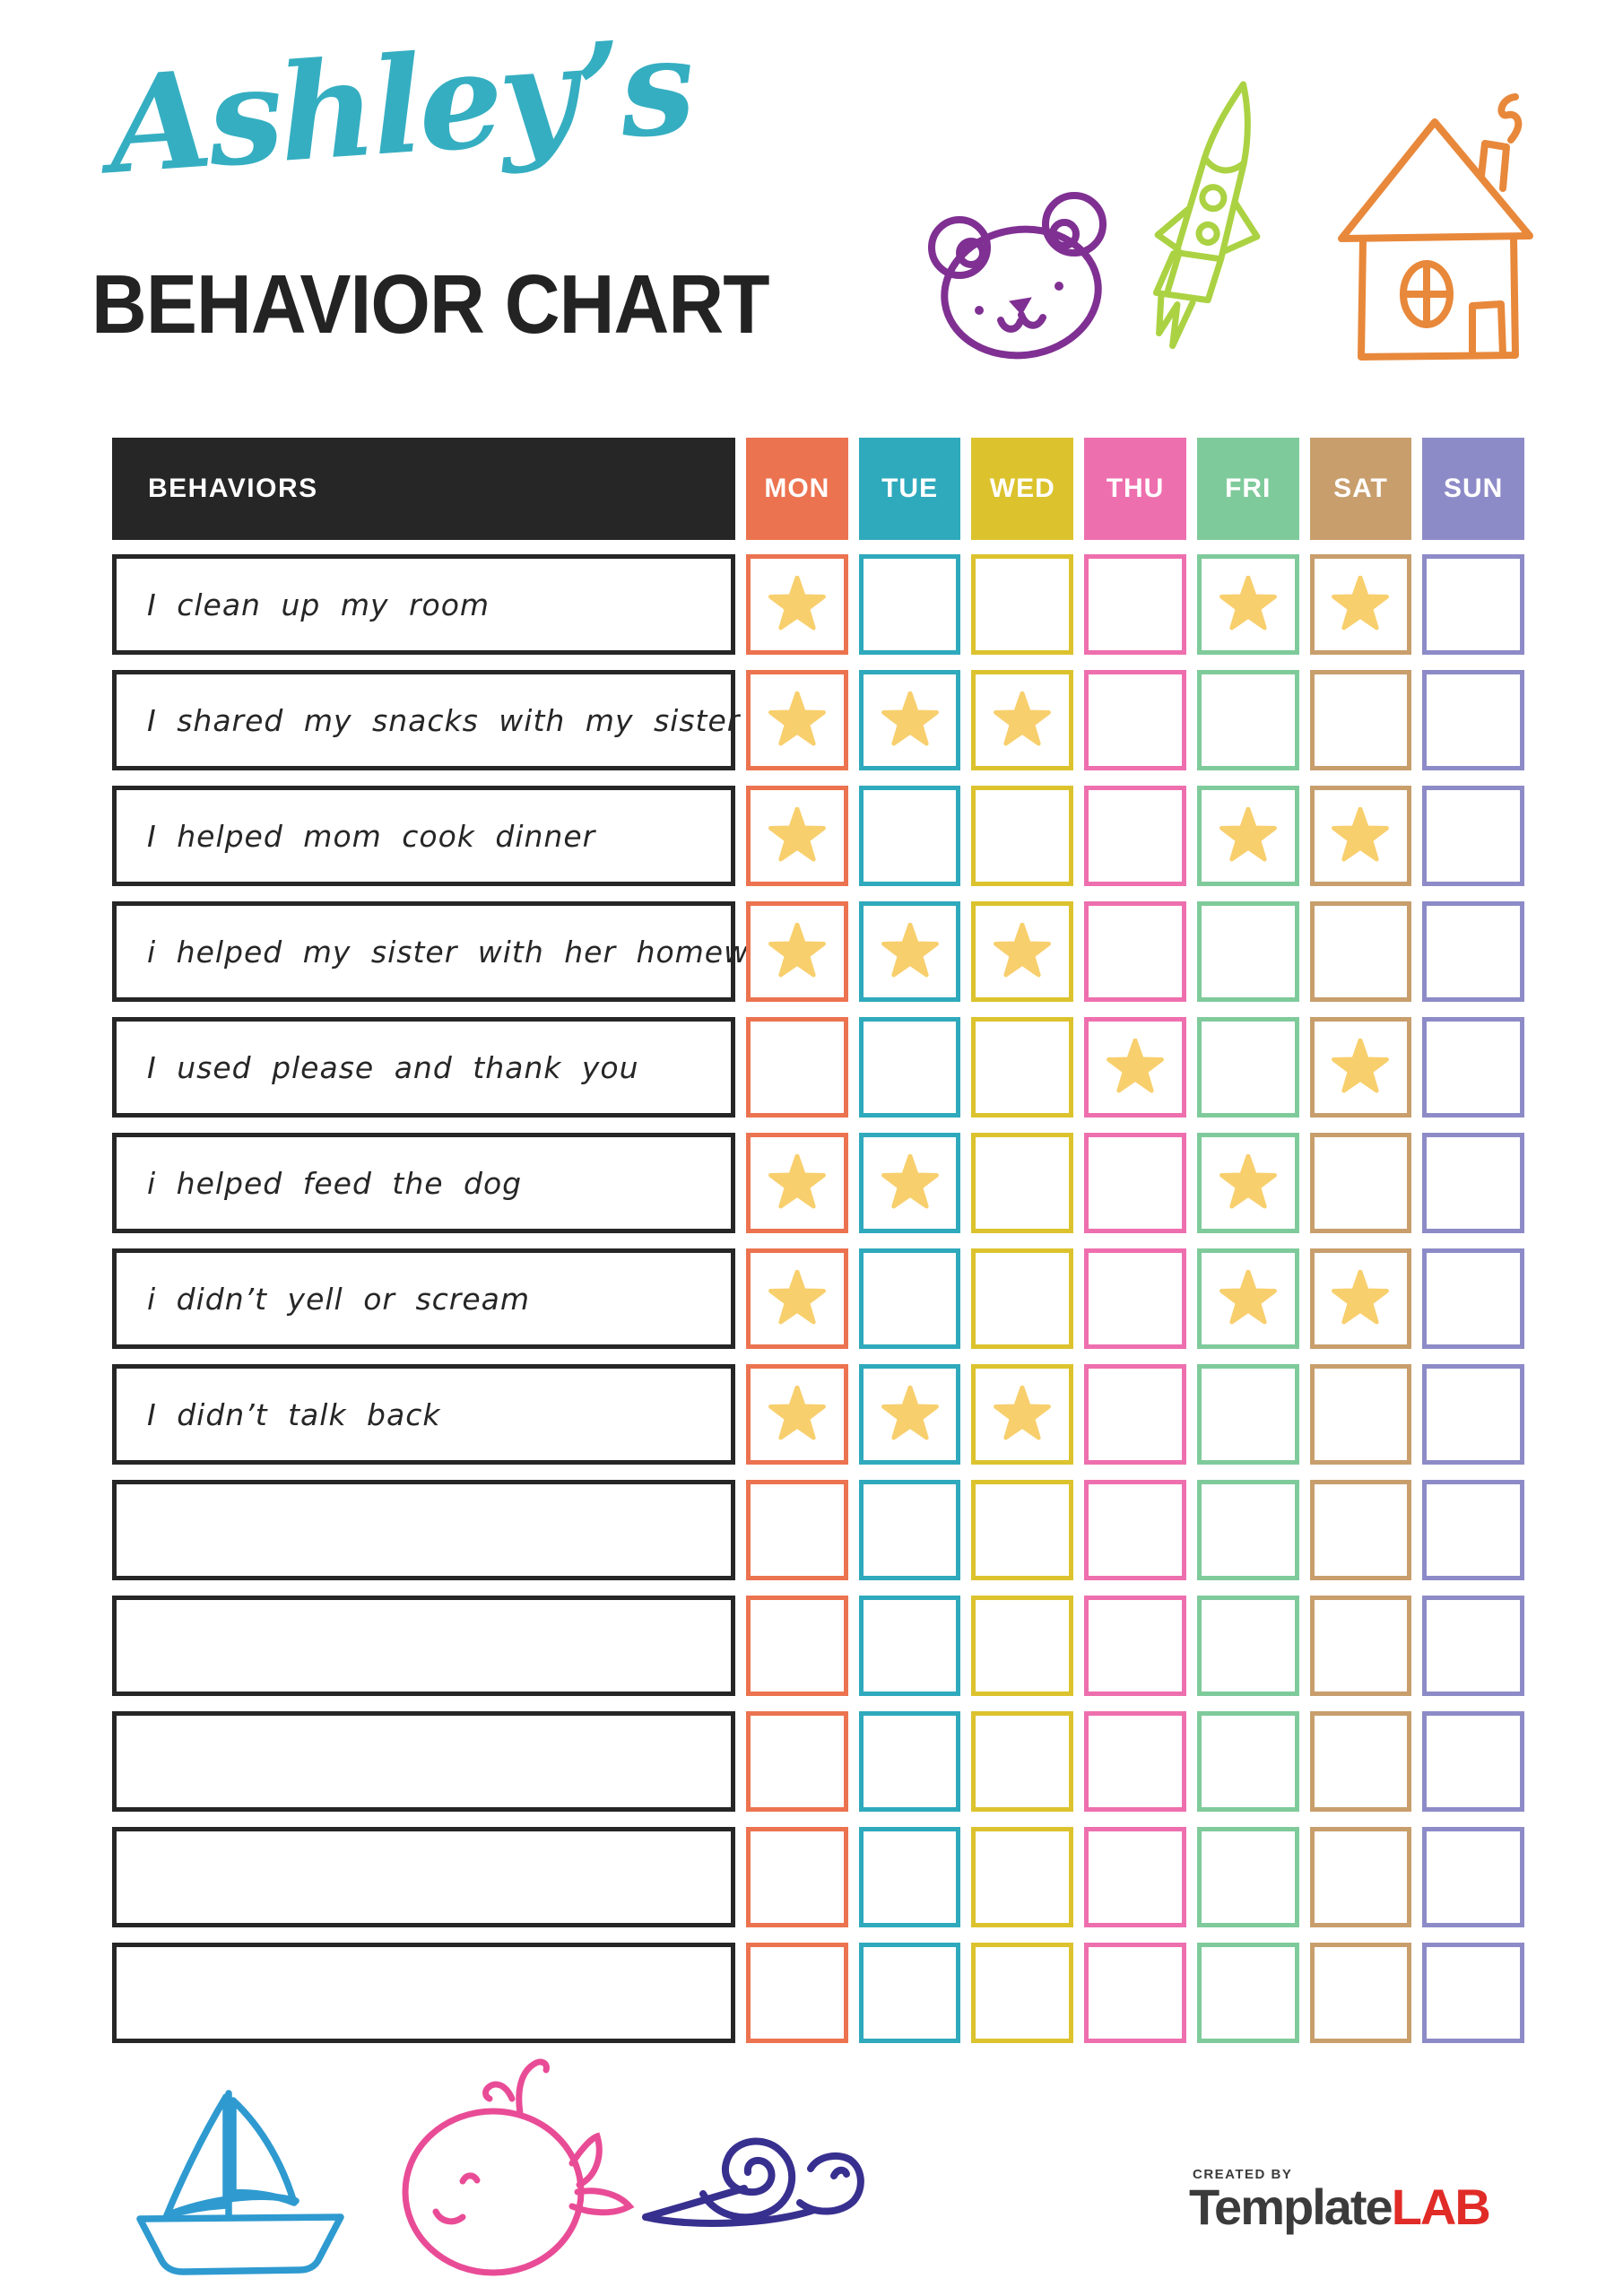 The height and width of the screenshot is (2296, 1623). What do you see at coordinates (423, 604) in the screenshot?
I see `behavior-label-cell: I clean up my room` at bounding box center [423, 604].